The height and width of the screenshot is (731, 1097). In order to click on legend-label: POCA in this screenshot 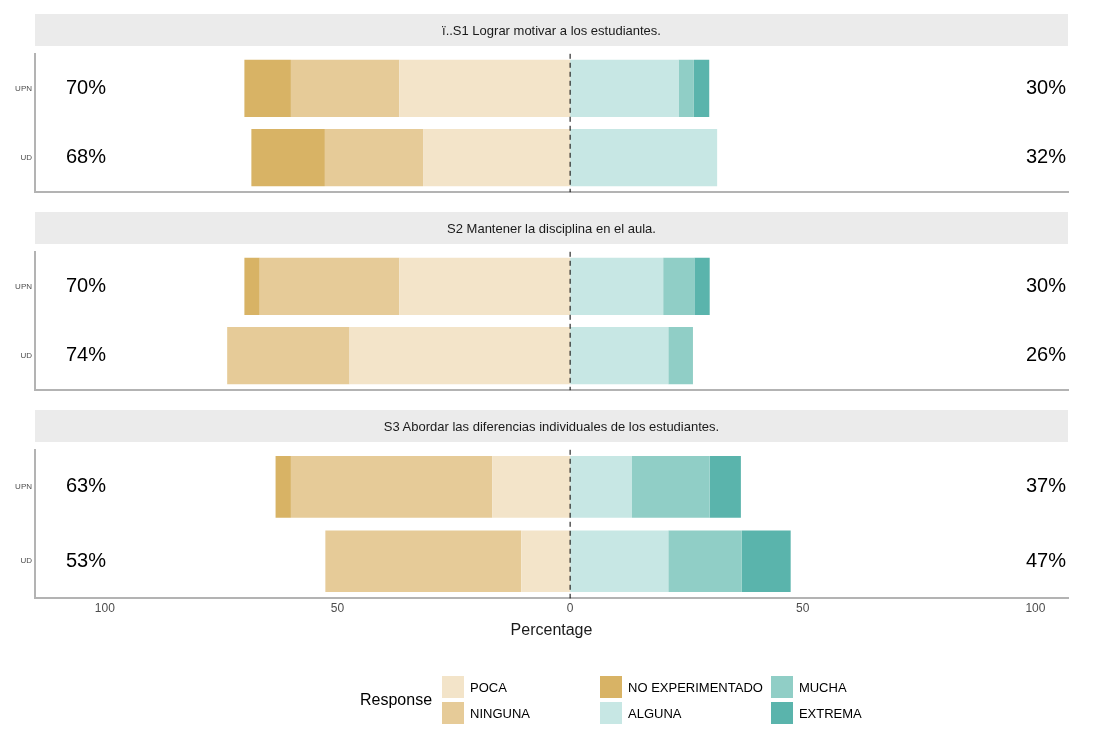, I will do `click(488, 687)`.